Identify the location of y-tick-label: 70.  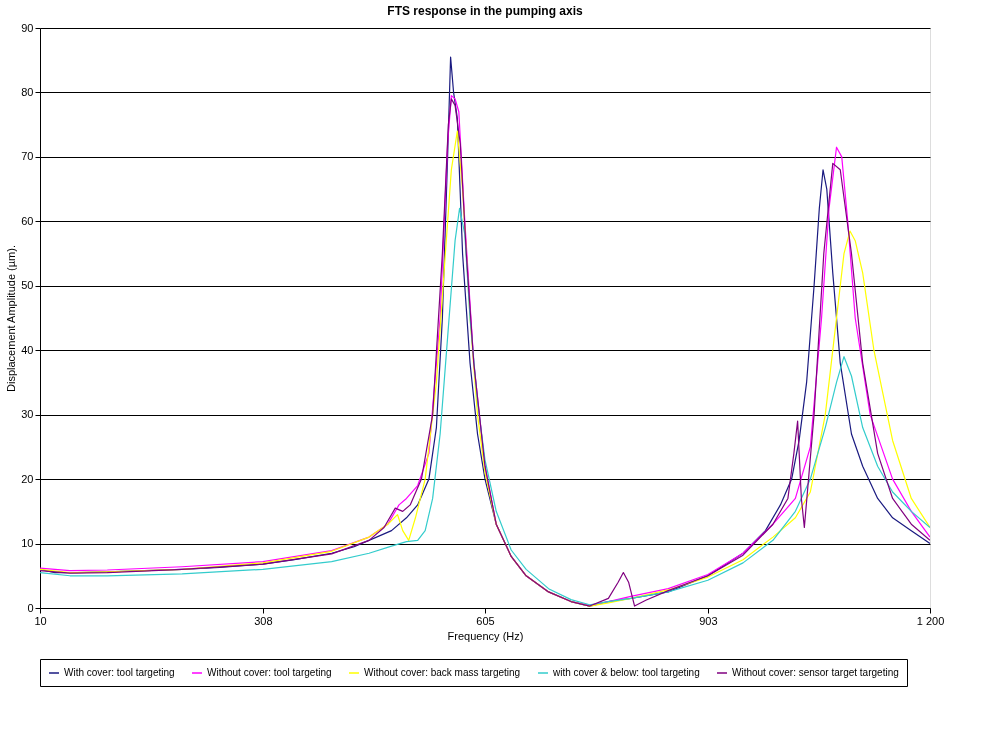
(27, 156).